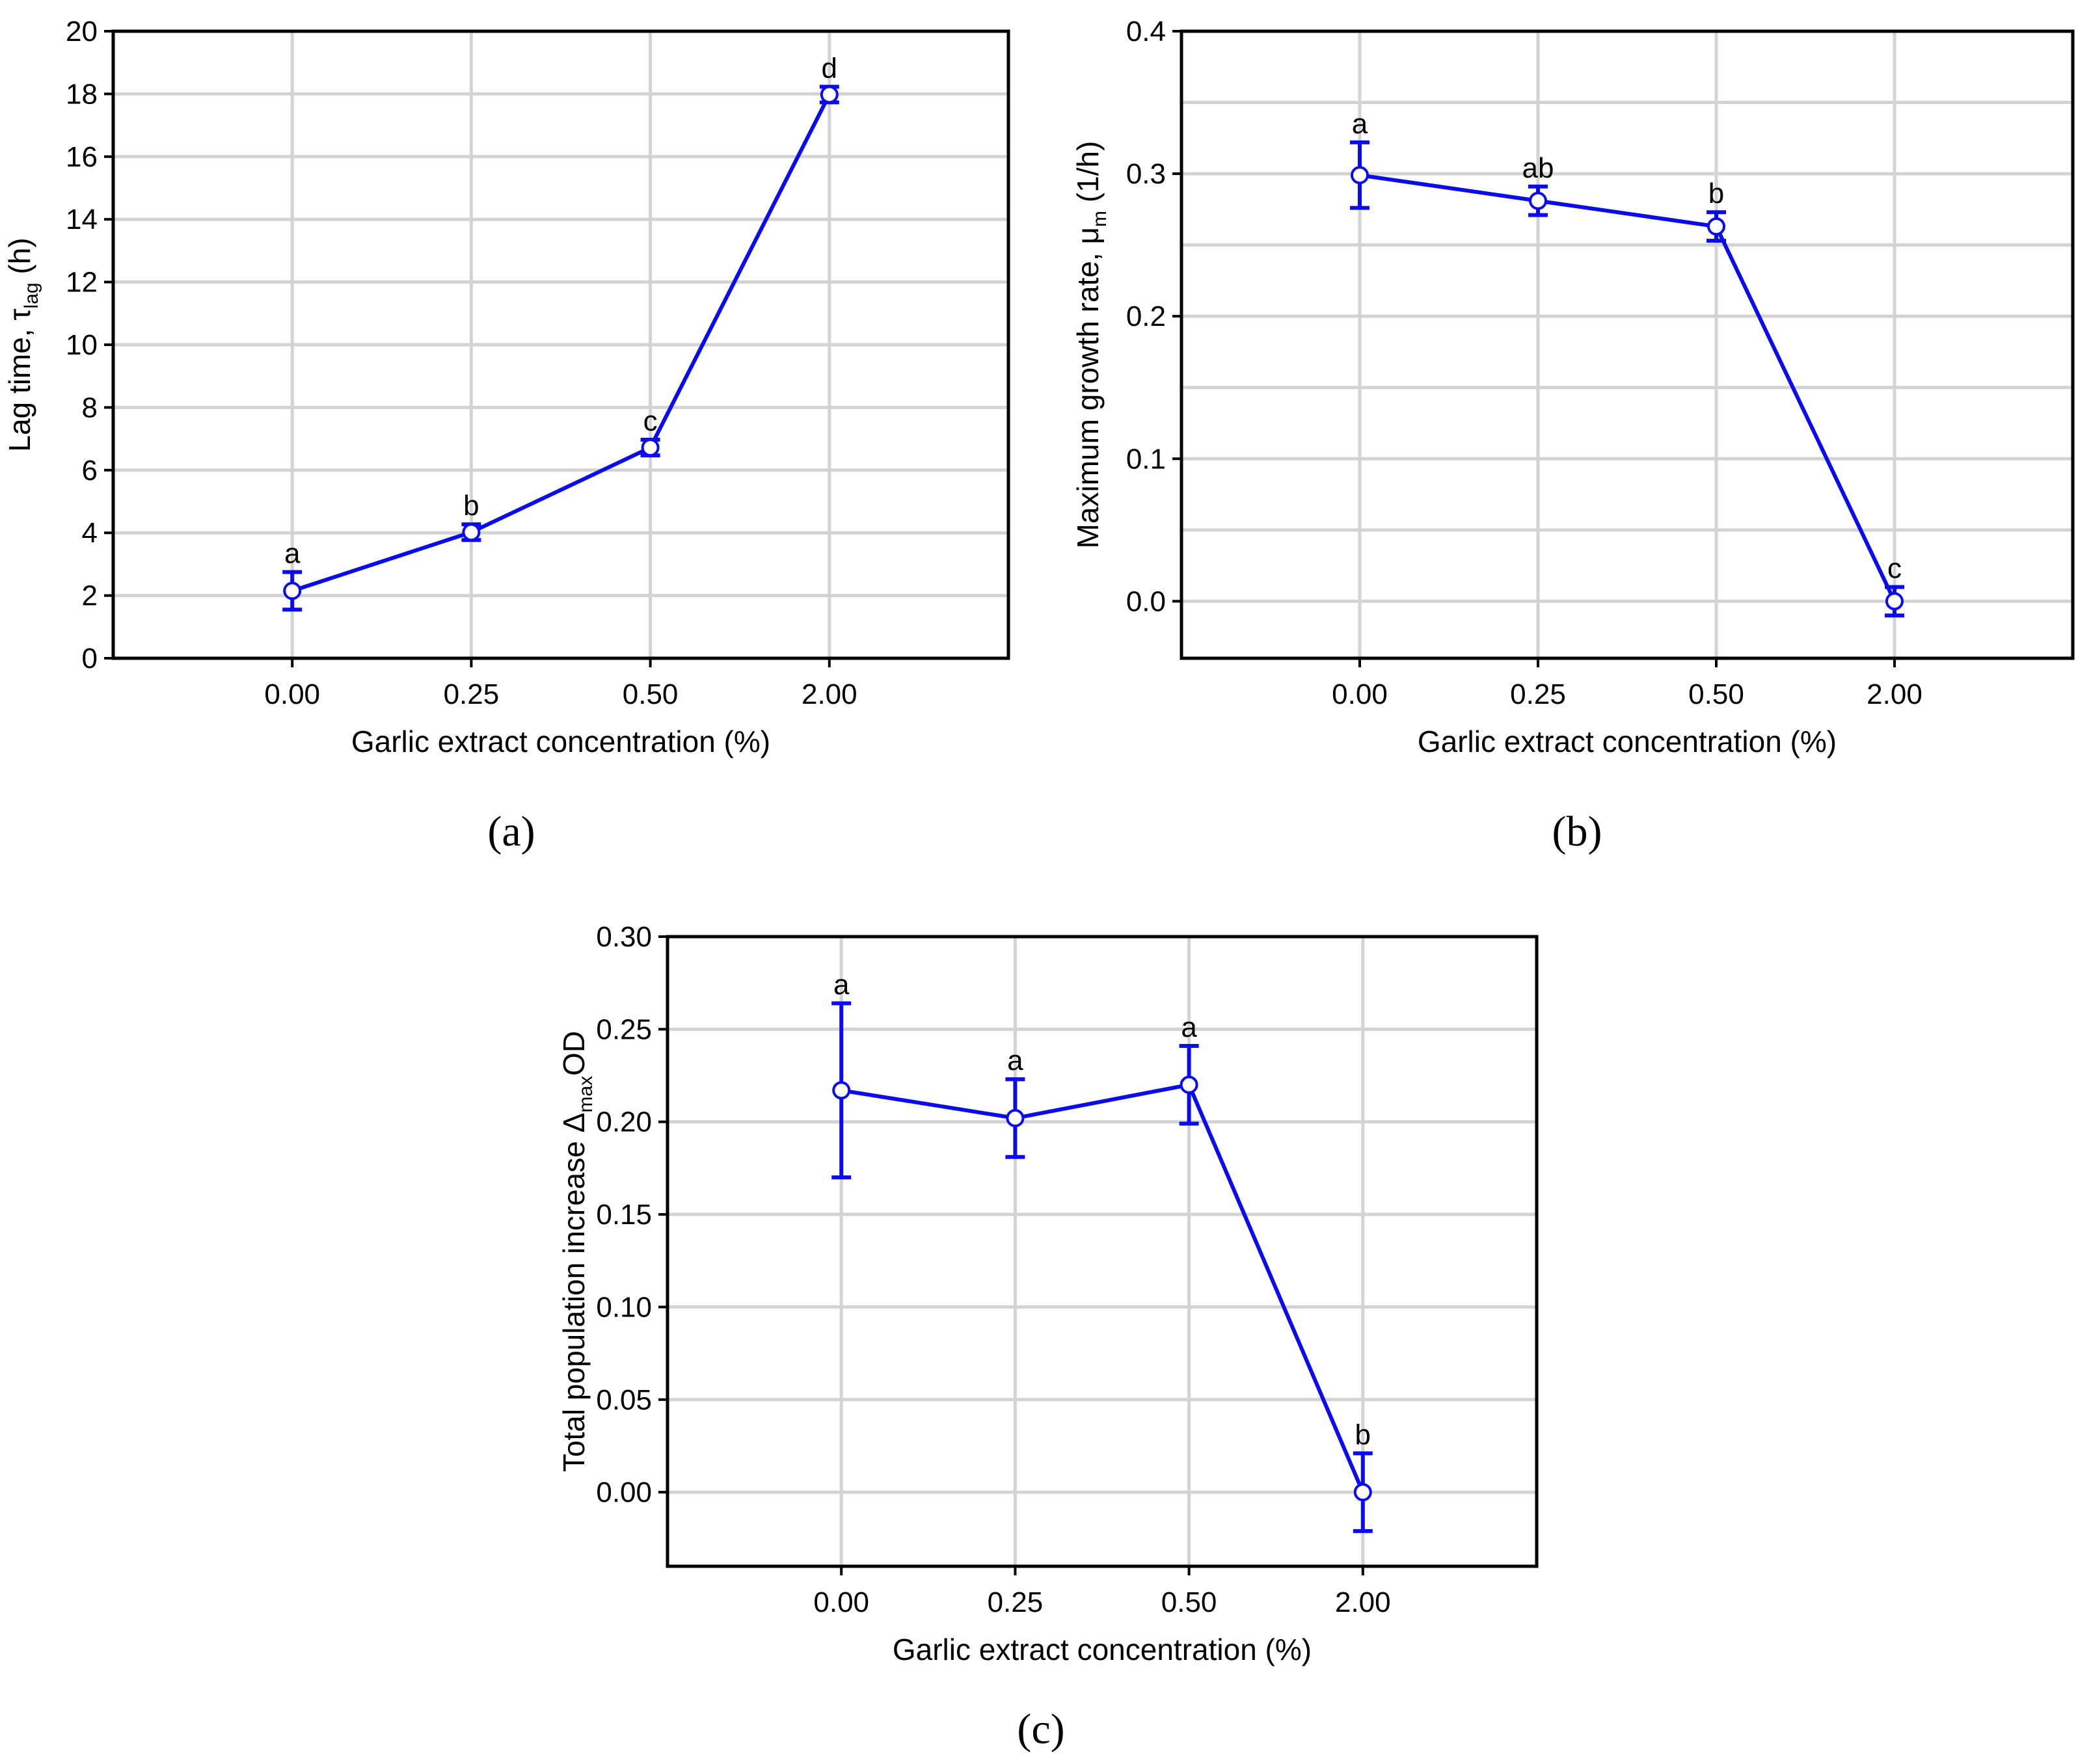 The width and height of the screenshot is (2091, 1764). What do you see at coordinates (624, 1307) in the screenshot?
I see `y-tick-label: 0.10` at bounding box center [624, 1307].